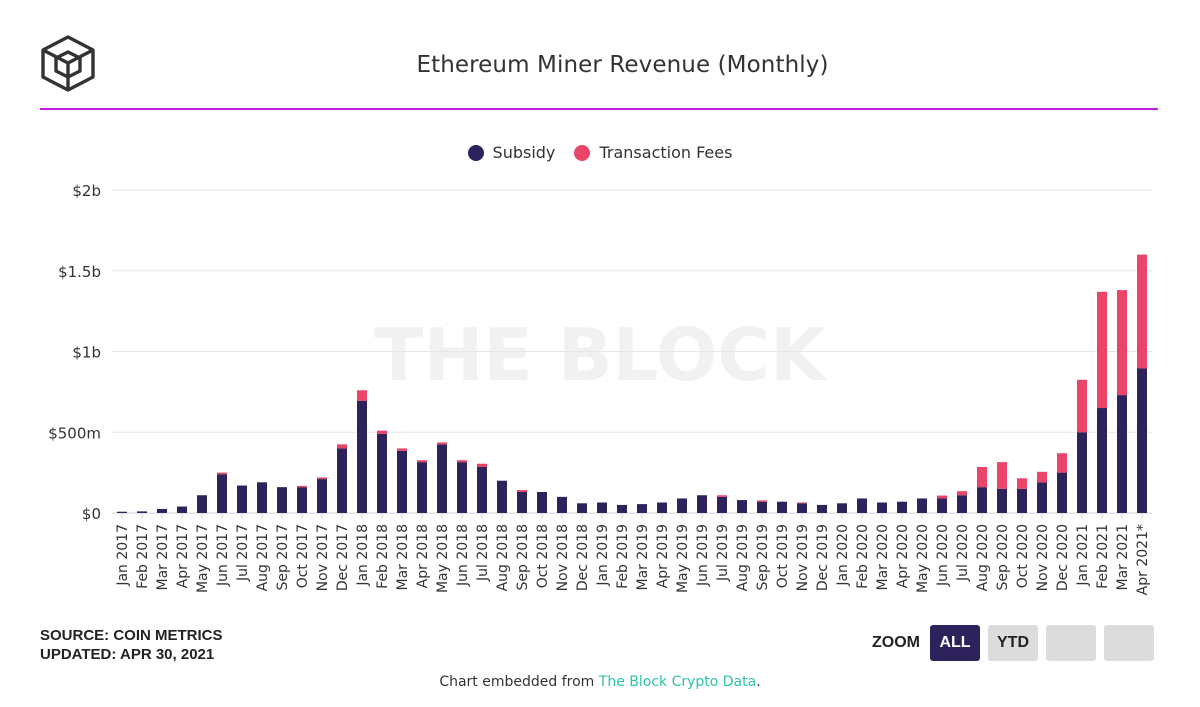 Image resolution: width=1200 pixels, height=707 pixels. Describe the element at coordinates (582, 152) in the screenshot. I see `legend-swatch-fees` at that location.